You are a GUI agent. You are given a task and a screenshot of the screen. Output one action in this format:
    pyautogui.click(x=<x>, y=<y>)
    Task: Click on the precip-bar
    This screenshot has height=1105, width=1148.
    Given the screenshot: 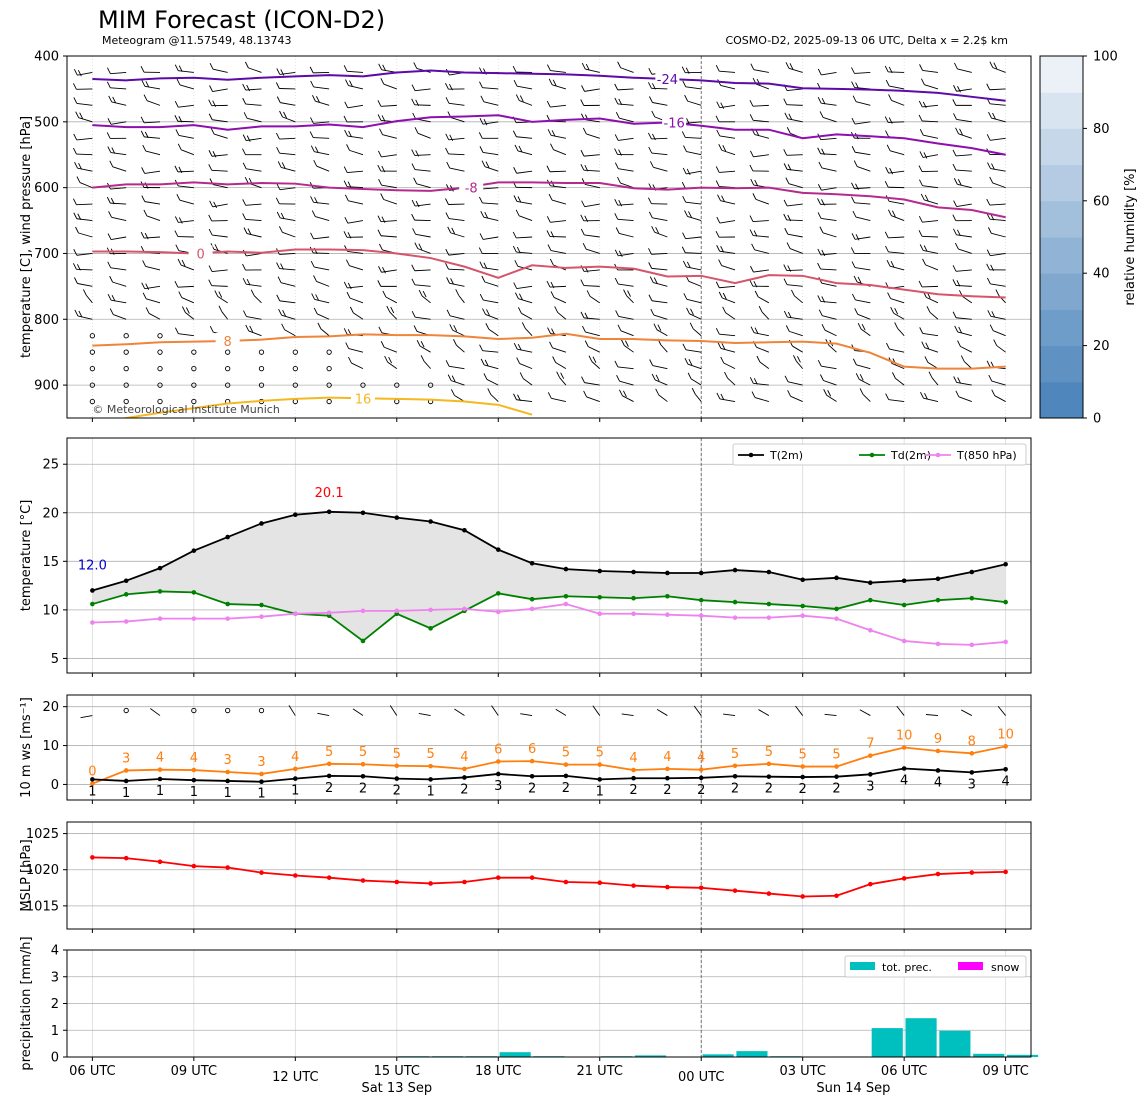 What is the action you would take?
    pyautogui.click(x=1022, y=1055)
    